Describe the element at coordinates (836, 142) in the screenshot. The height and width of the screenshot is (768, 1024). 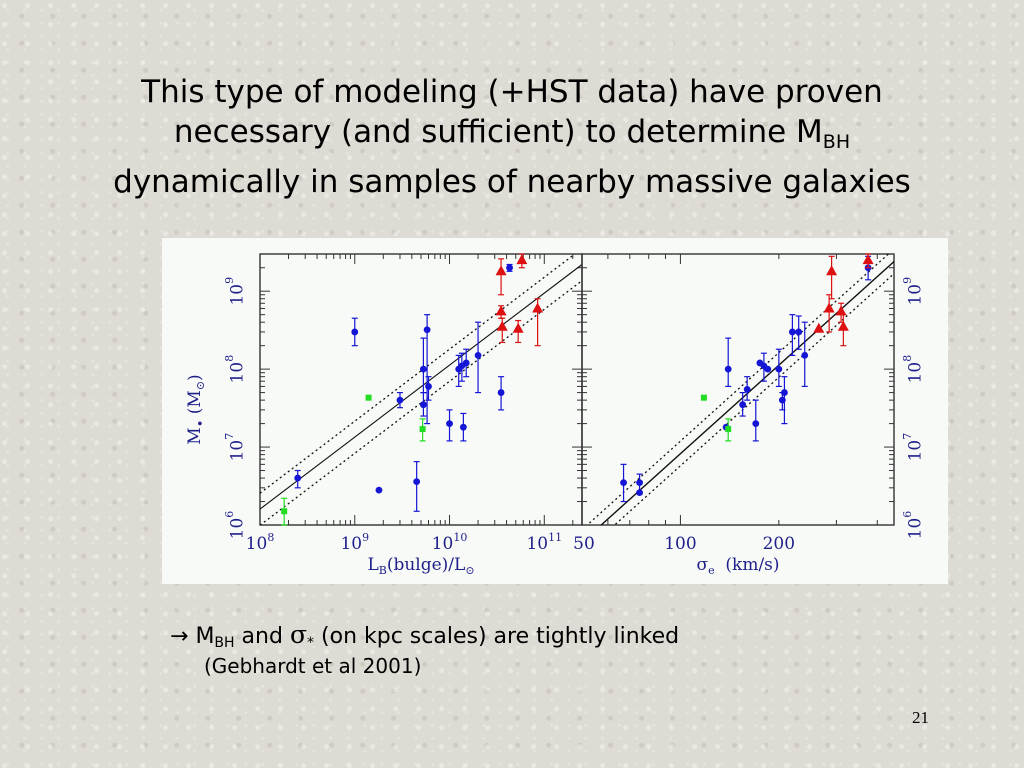
I see `title-line-2-subscript: BH` at that location.